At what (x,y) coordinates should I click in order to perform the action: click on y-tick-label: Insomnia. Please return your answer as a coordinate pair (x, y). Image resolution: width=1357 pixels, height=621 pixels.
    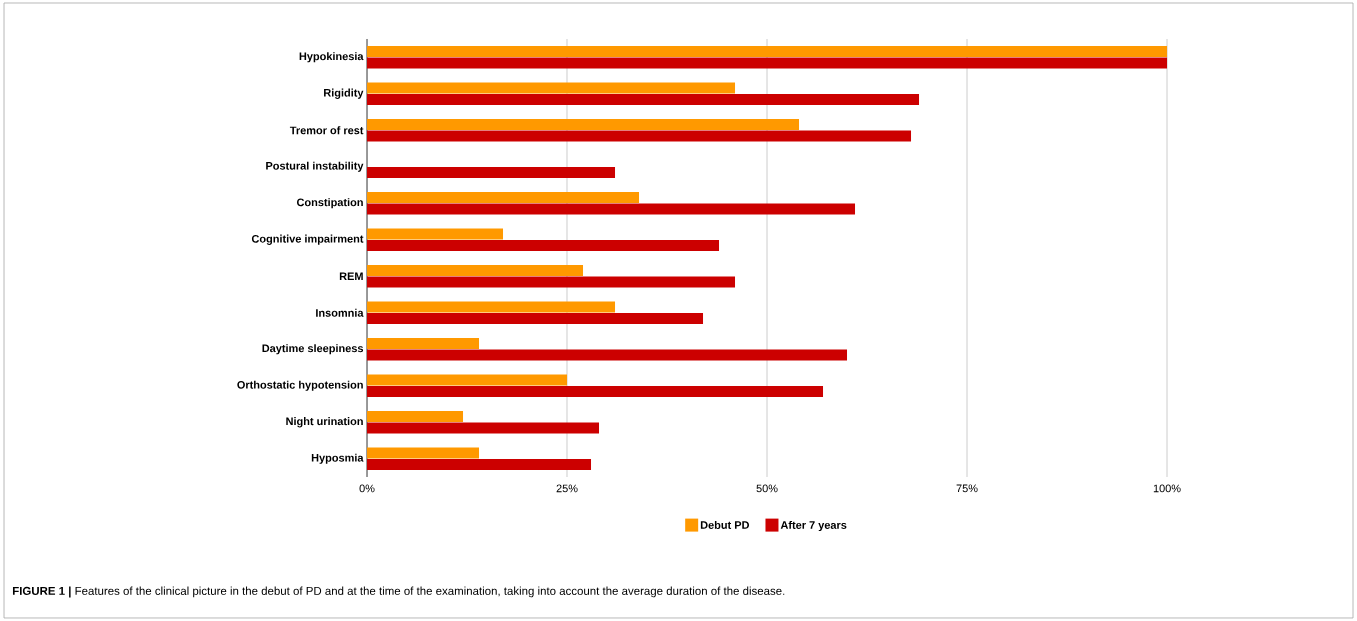
    Looking at the image, I should click on (340, 312).